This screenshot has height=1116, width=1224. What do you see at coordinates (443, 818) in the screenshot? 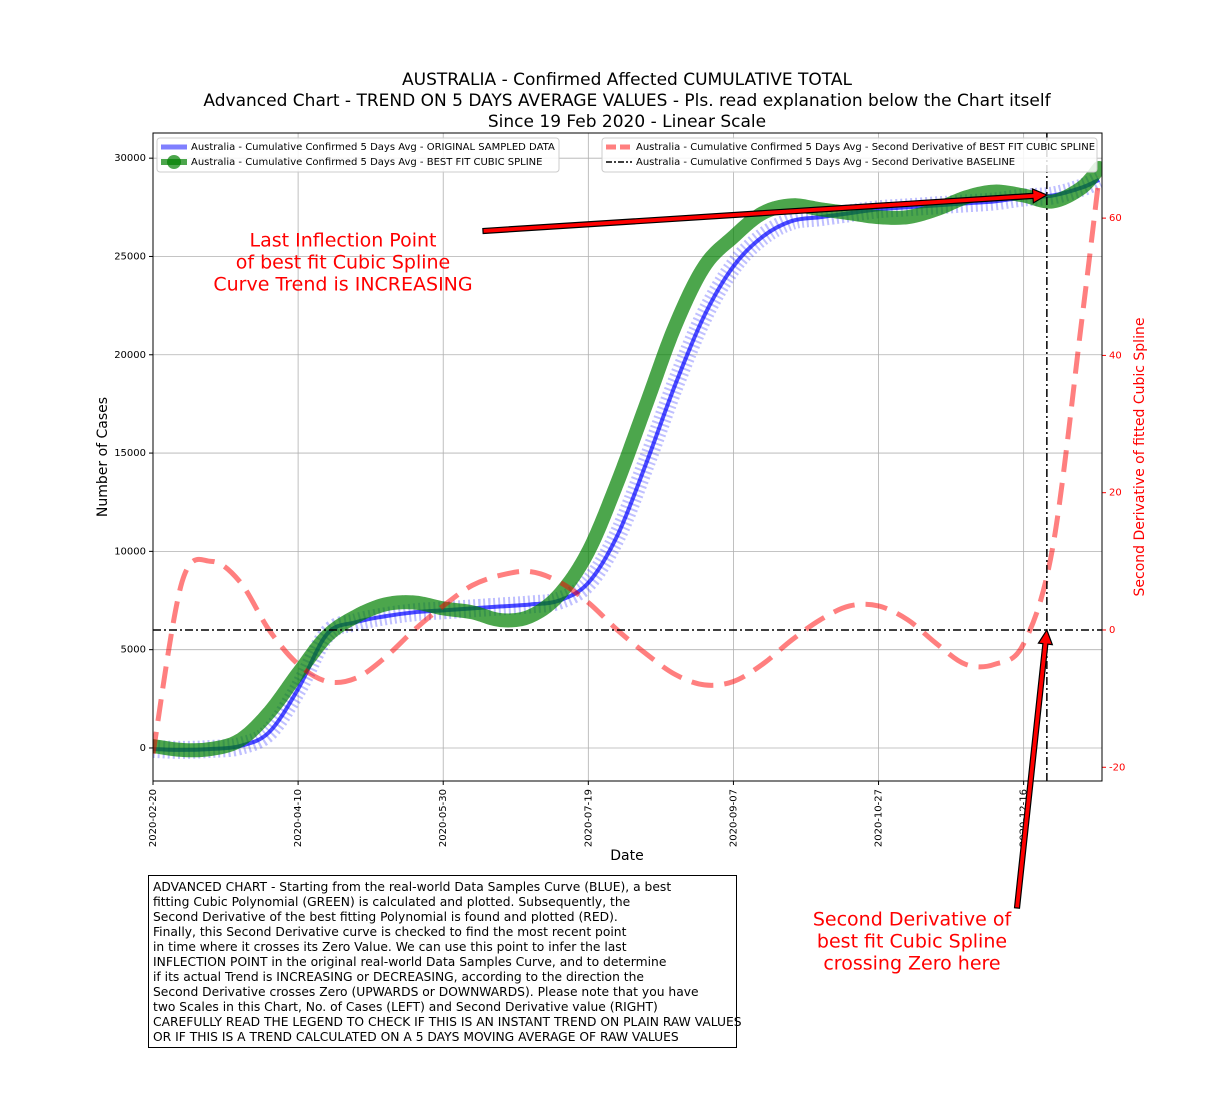
I see `x-tick-label: 2020-05-30` at bounding box center [443, 818].